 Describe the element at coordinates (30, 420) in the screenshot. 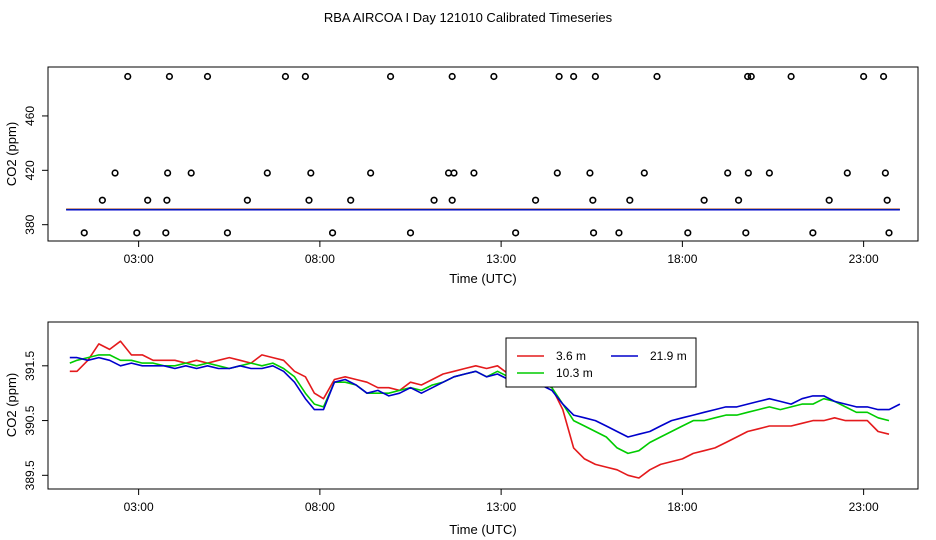

I see `bot-y-tick-label: 390.5` at that location.